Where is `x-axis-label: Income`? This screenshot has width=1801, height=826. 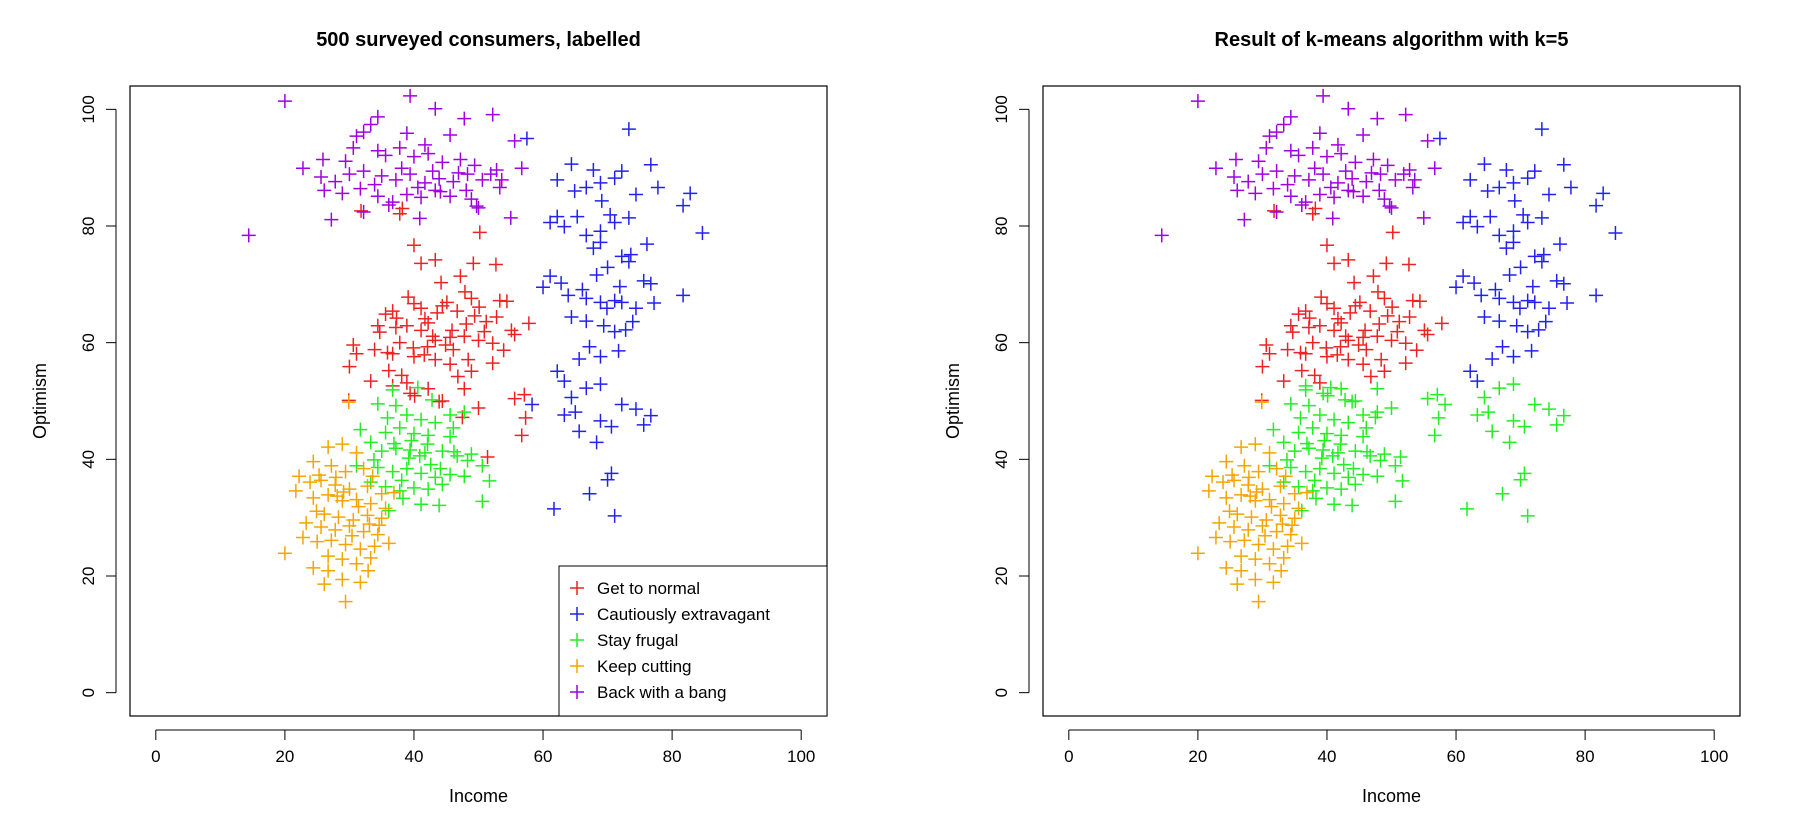
x-axis-label: Income is located at coordinates (478, 796).